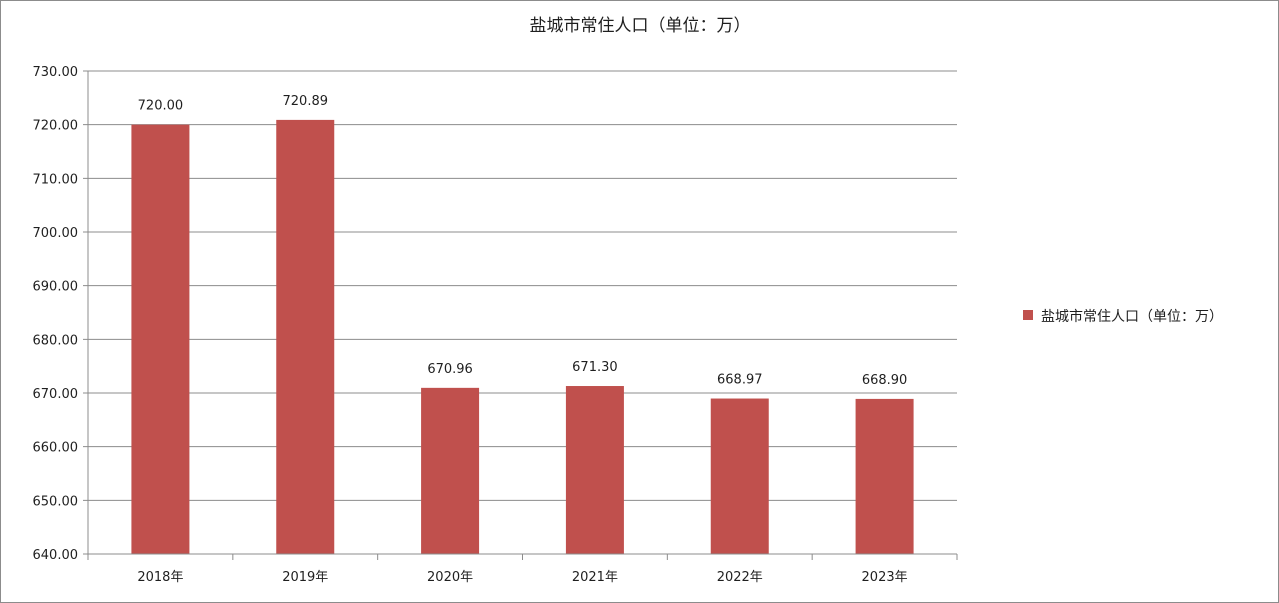 The height and width of the screenshot is (603, 1279). Describe the element at coordinates (56, 179) in the screenshot. I see `y-tick-label: 710.00` at that location.